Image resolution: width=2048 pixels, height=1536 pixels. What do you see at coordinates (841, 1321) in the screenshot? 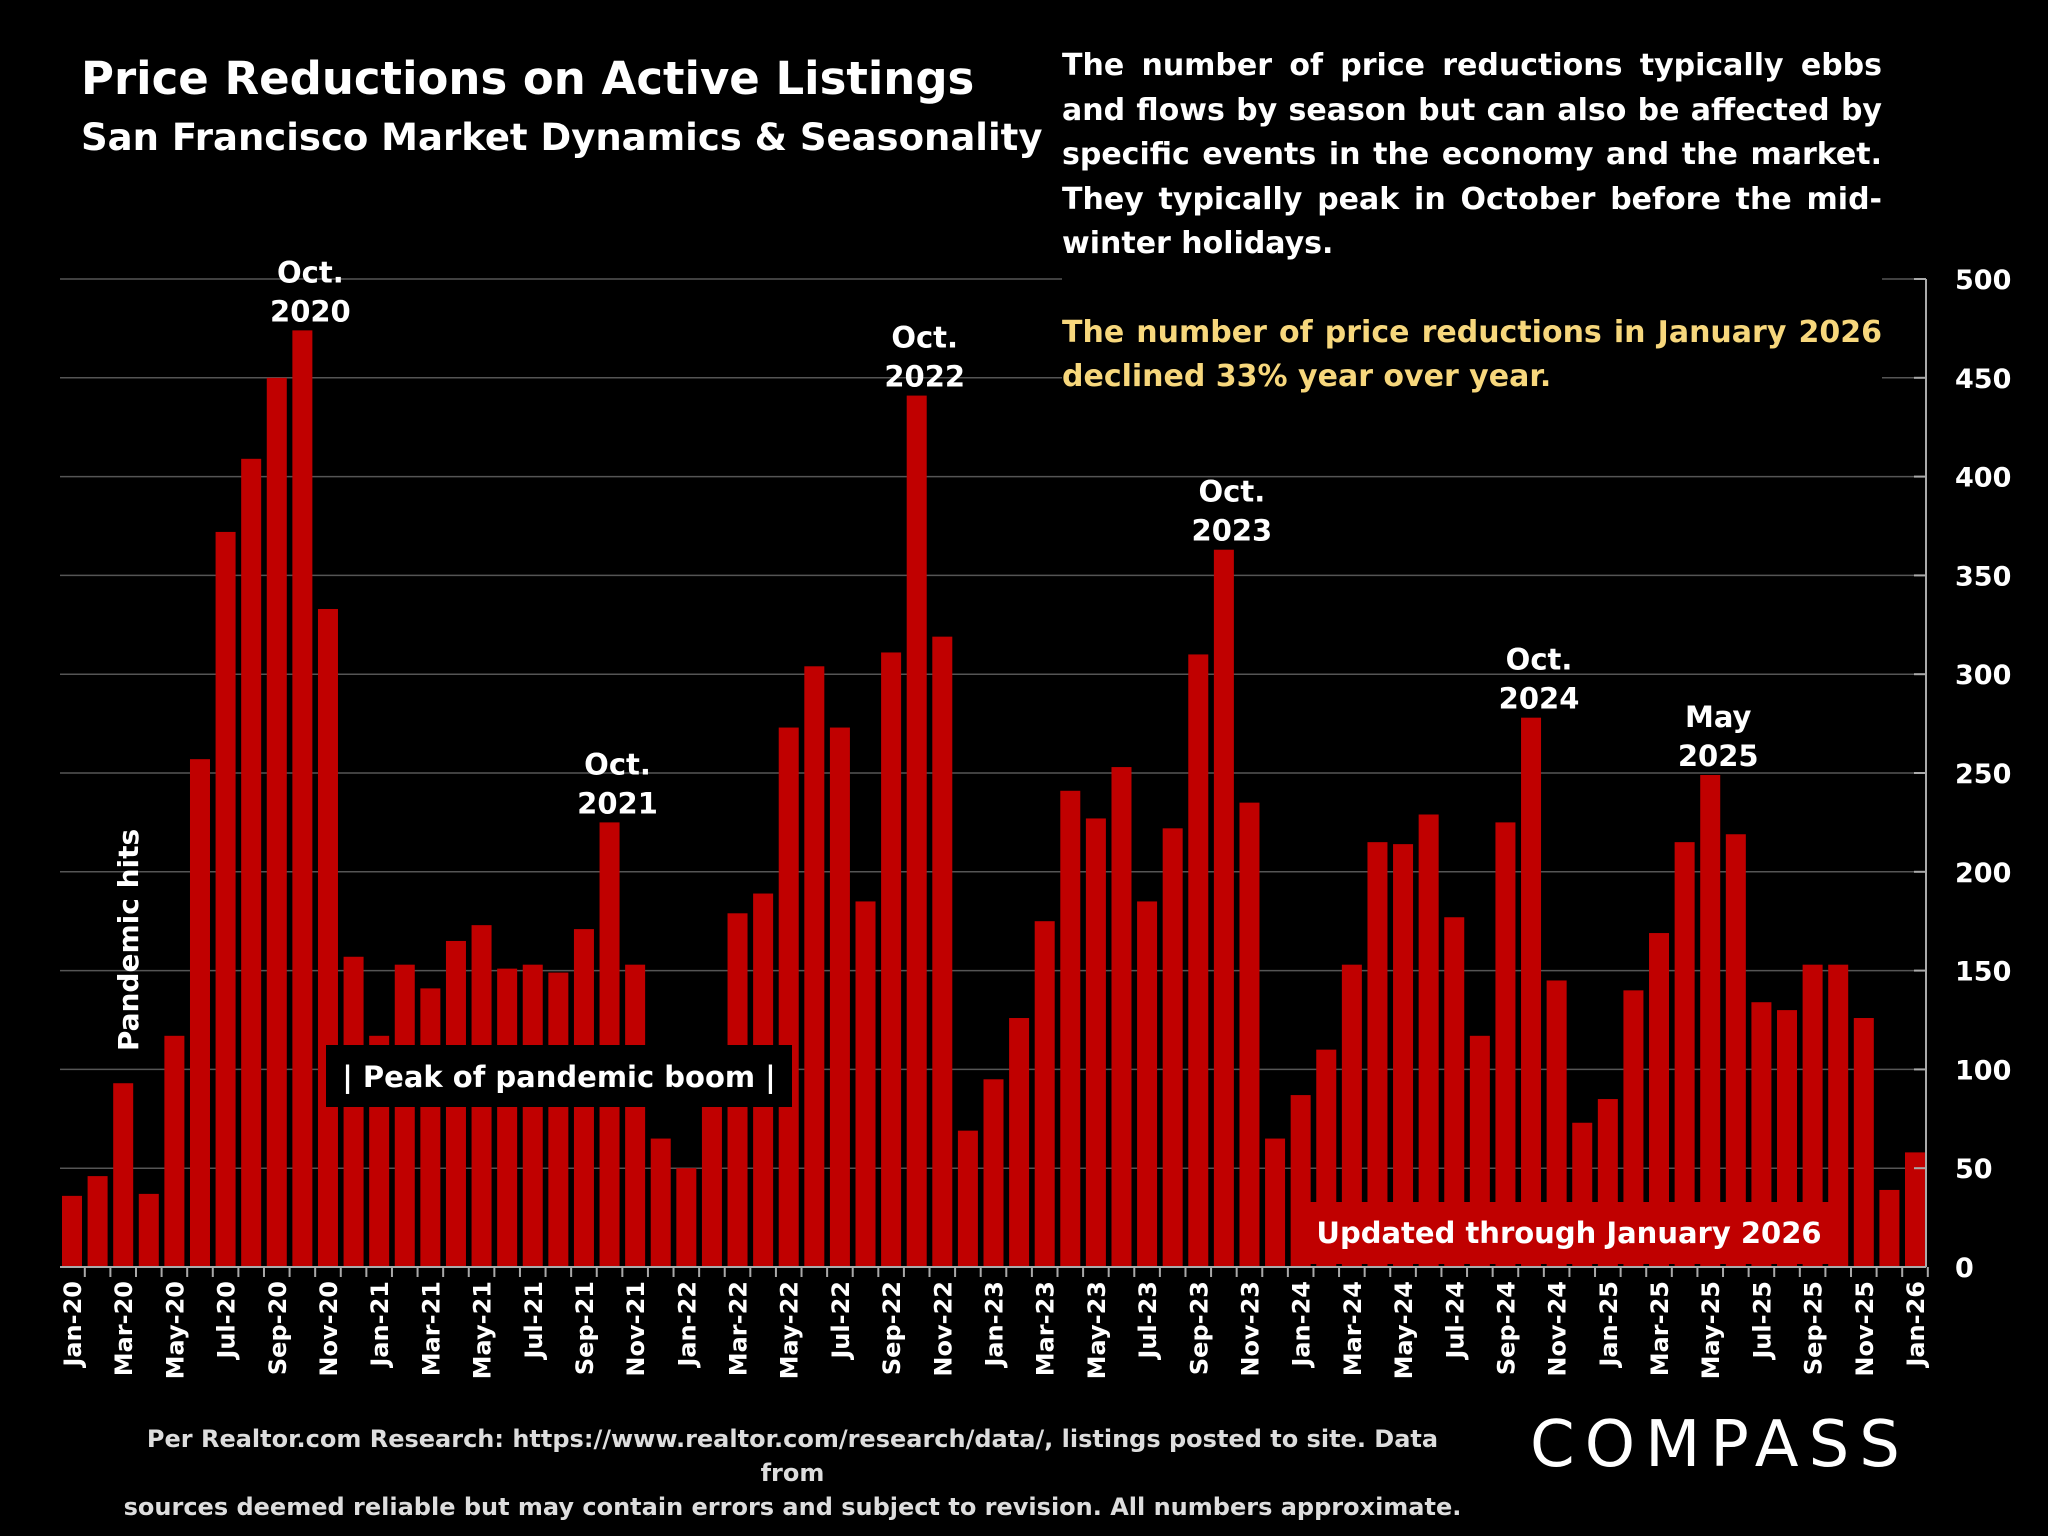
I see `x-tick-label: Jul-22` at bounding box center [841, 1321].